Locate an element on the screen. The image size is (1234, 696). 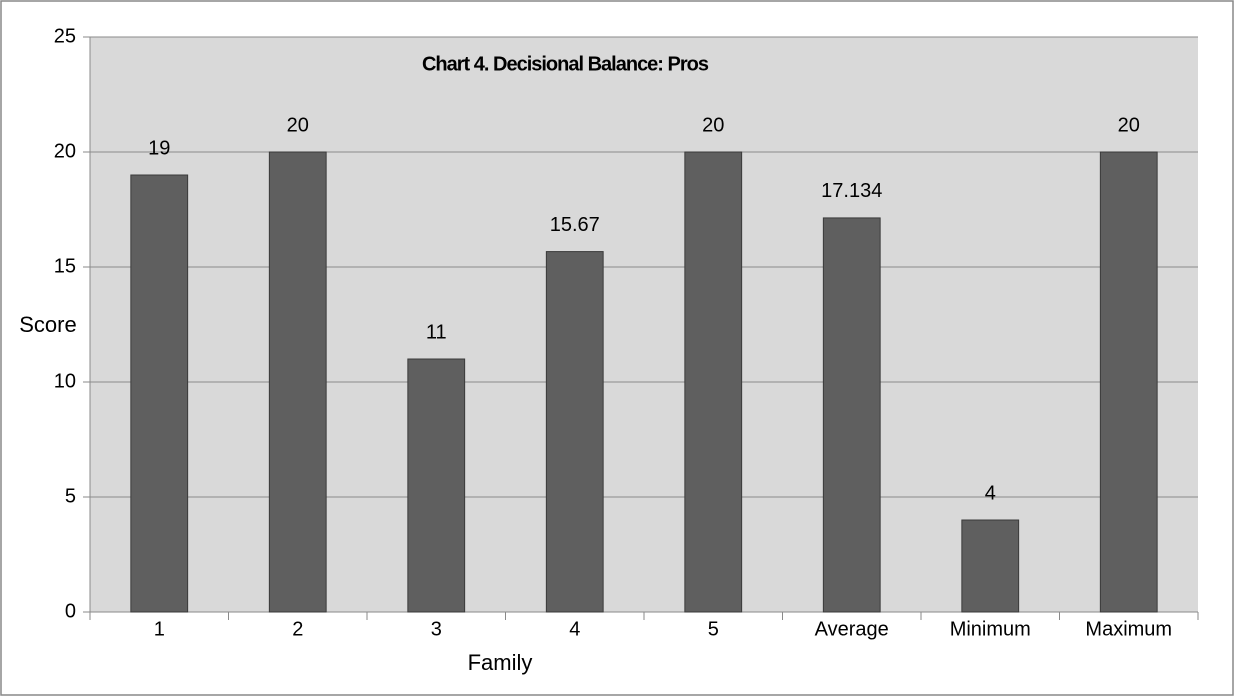
y-tick-label: 10 is located at coordinates (65, 381).